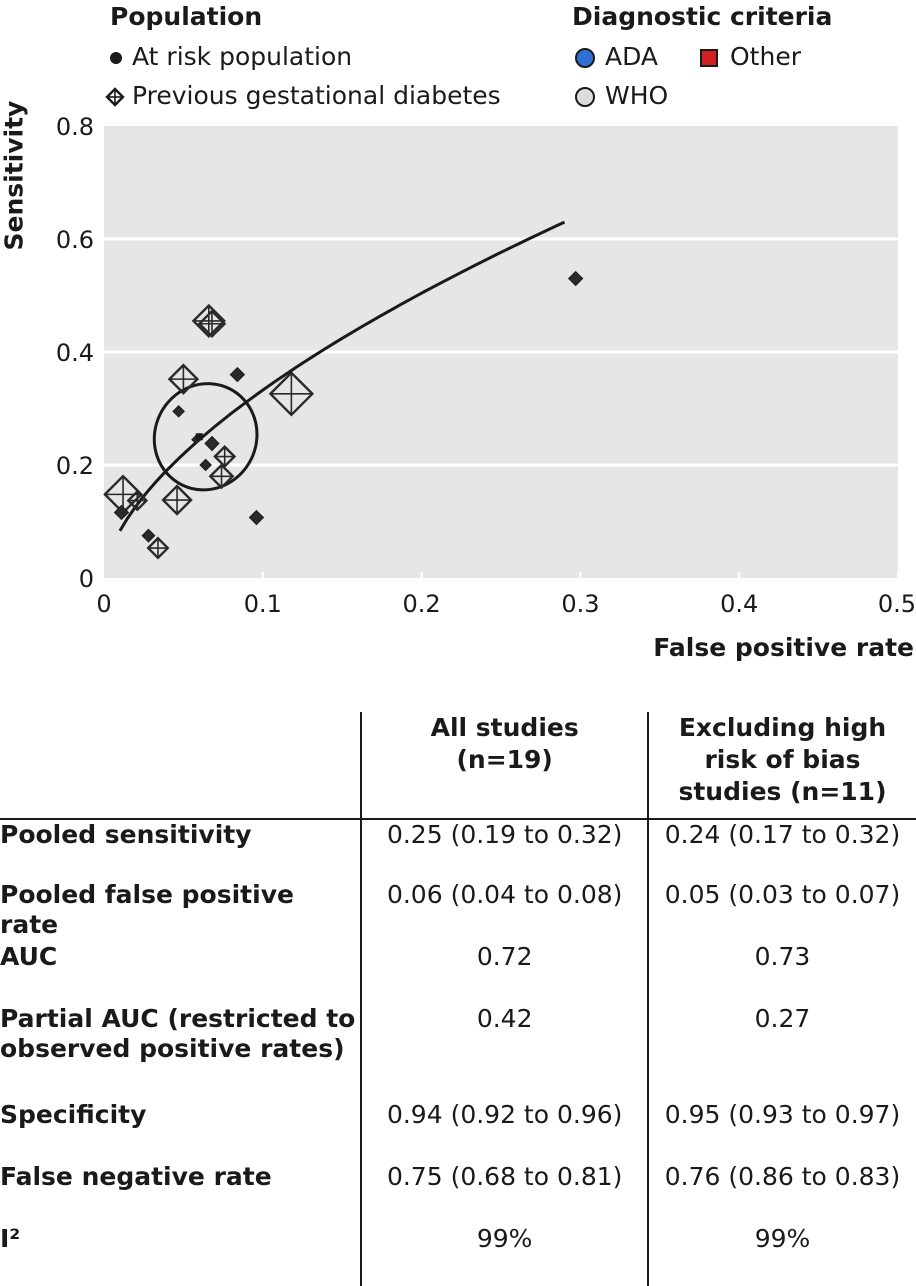  I want to click on y-tick-label: 0.4, so click(75, 353).